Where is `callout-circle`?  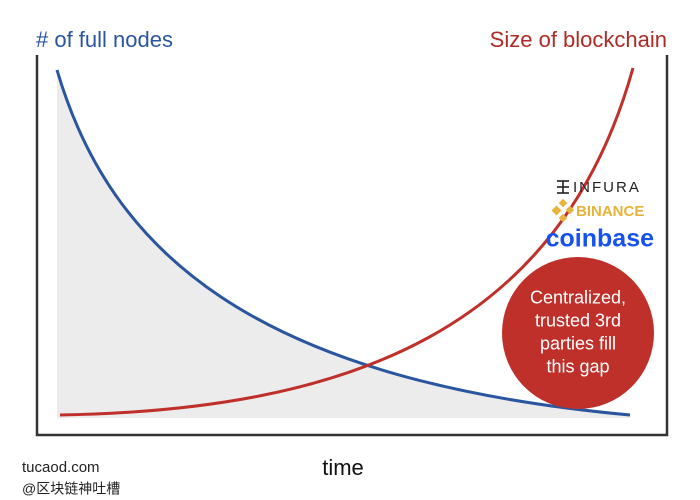
callout-circle is located at coordinates (578, 333).